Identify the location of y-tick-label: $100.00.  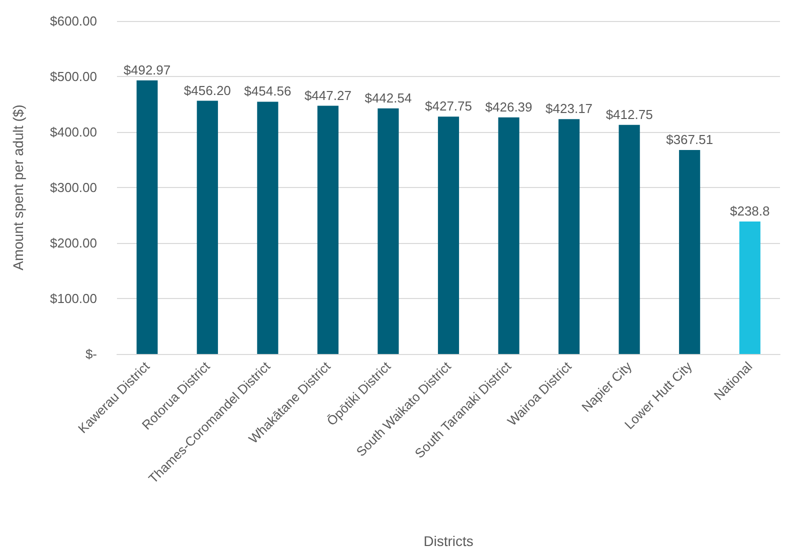
(73, 298).